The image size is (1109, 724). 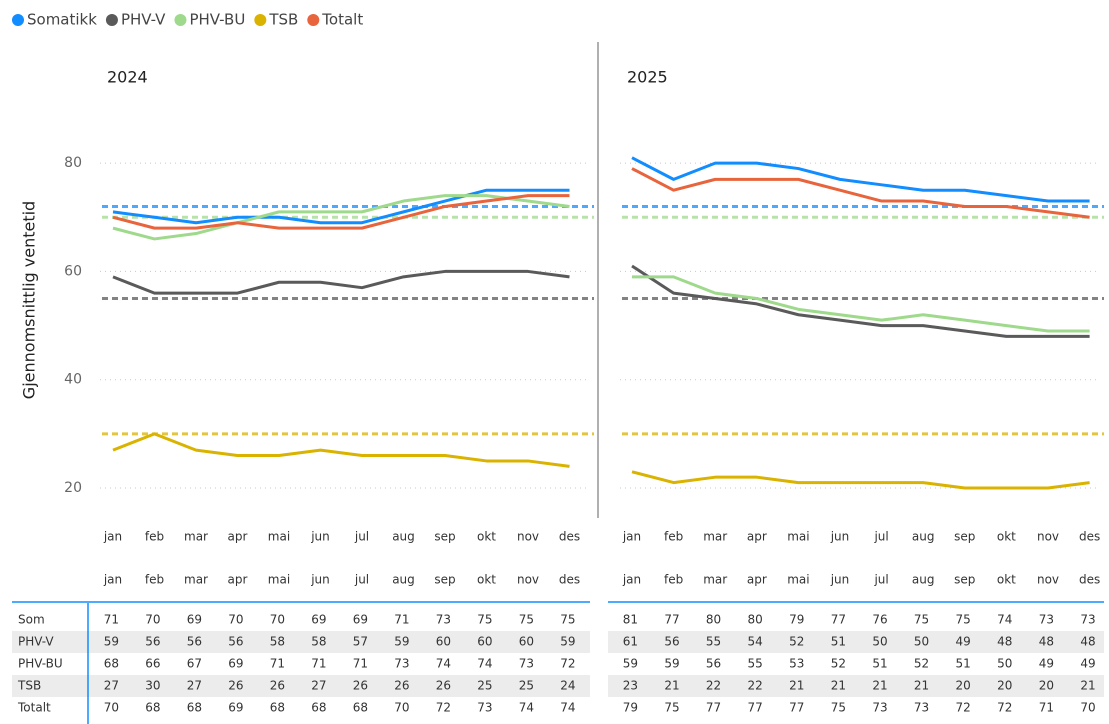 What do you see at coordinates (838, 642) in the screenshot?
I see `table-cell: 51` at bounding box center [838, 642].